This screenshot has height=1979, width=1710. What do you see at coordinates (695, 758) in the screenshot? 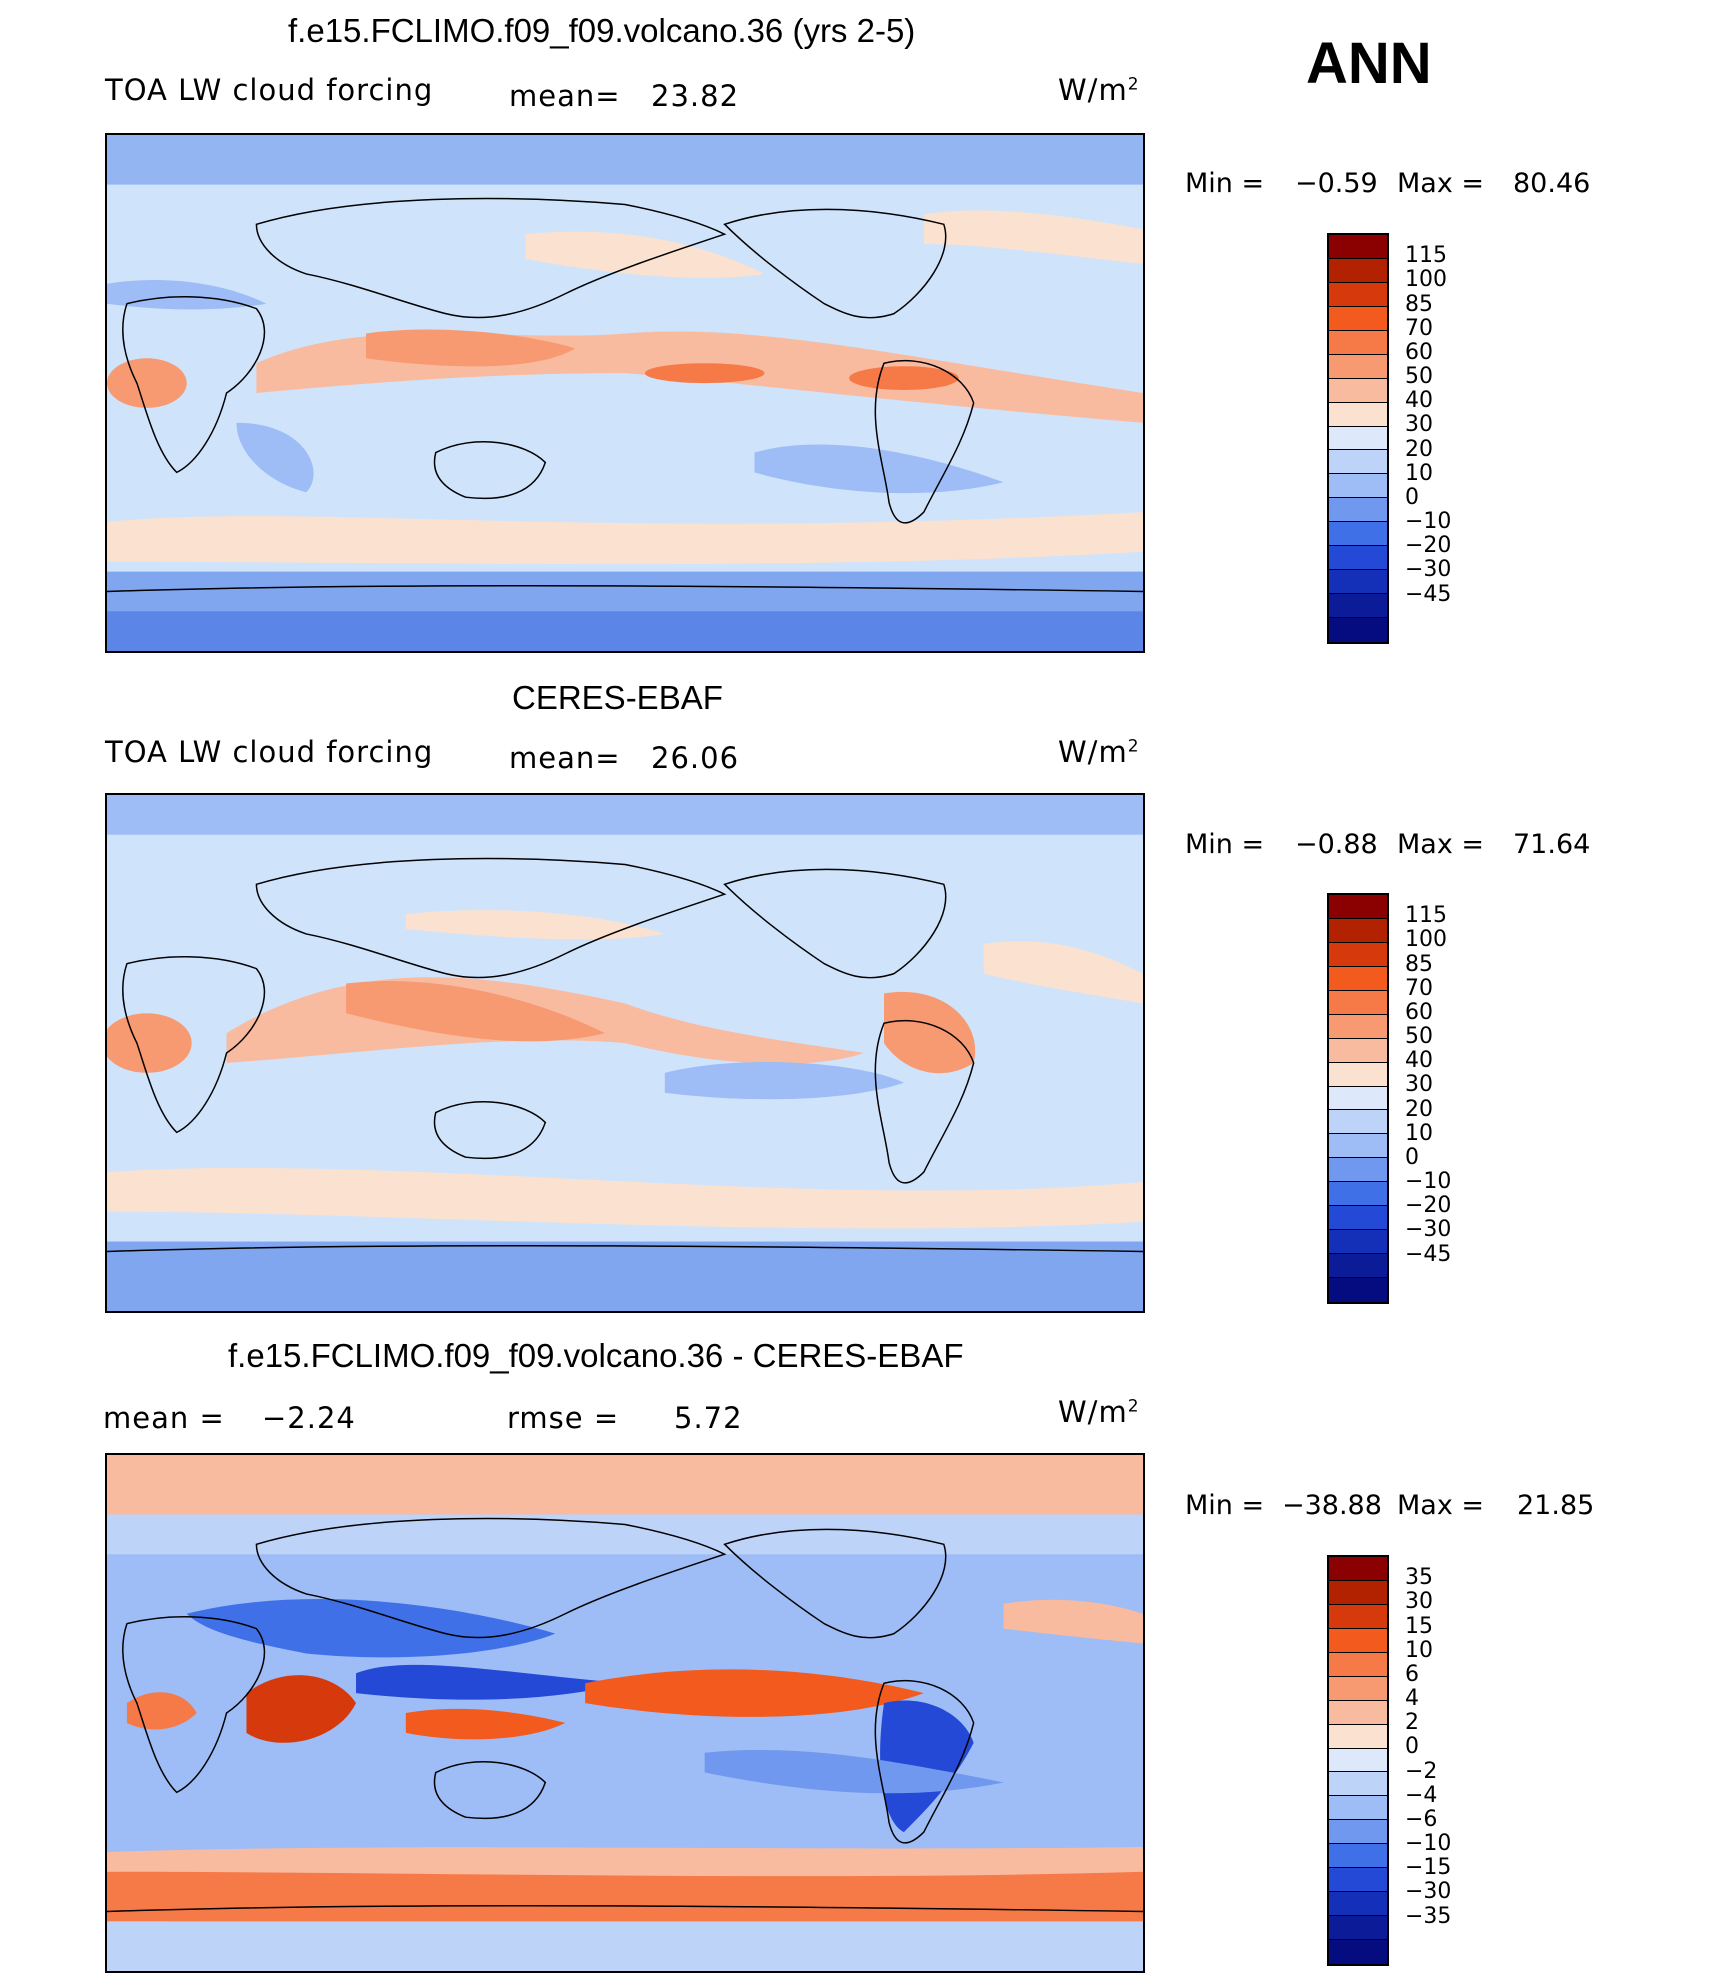
I see `panel2-mean-value: 26.06` at bounding box center [695, 758].